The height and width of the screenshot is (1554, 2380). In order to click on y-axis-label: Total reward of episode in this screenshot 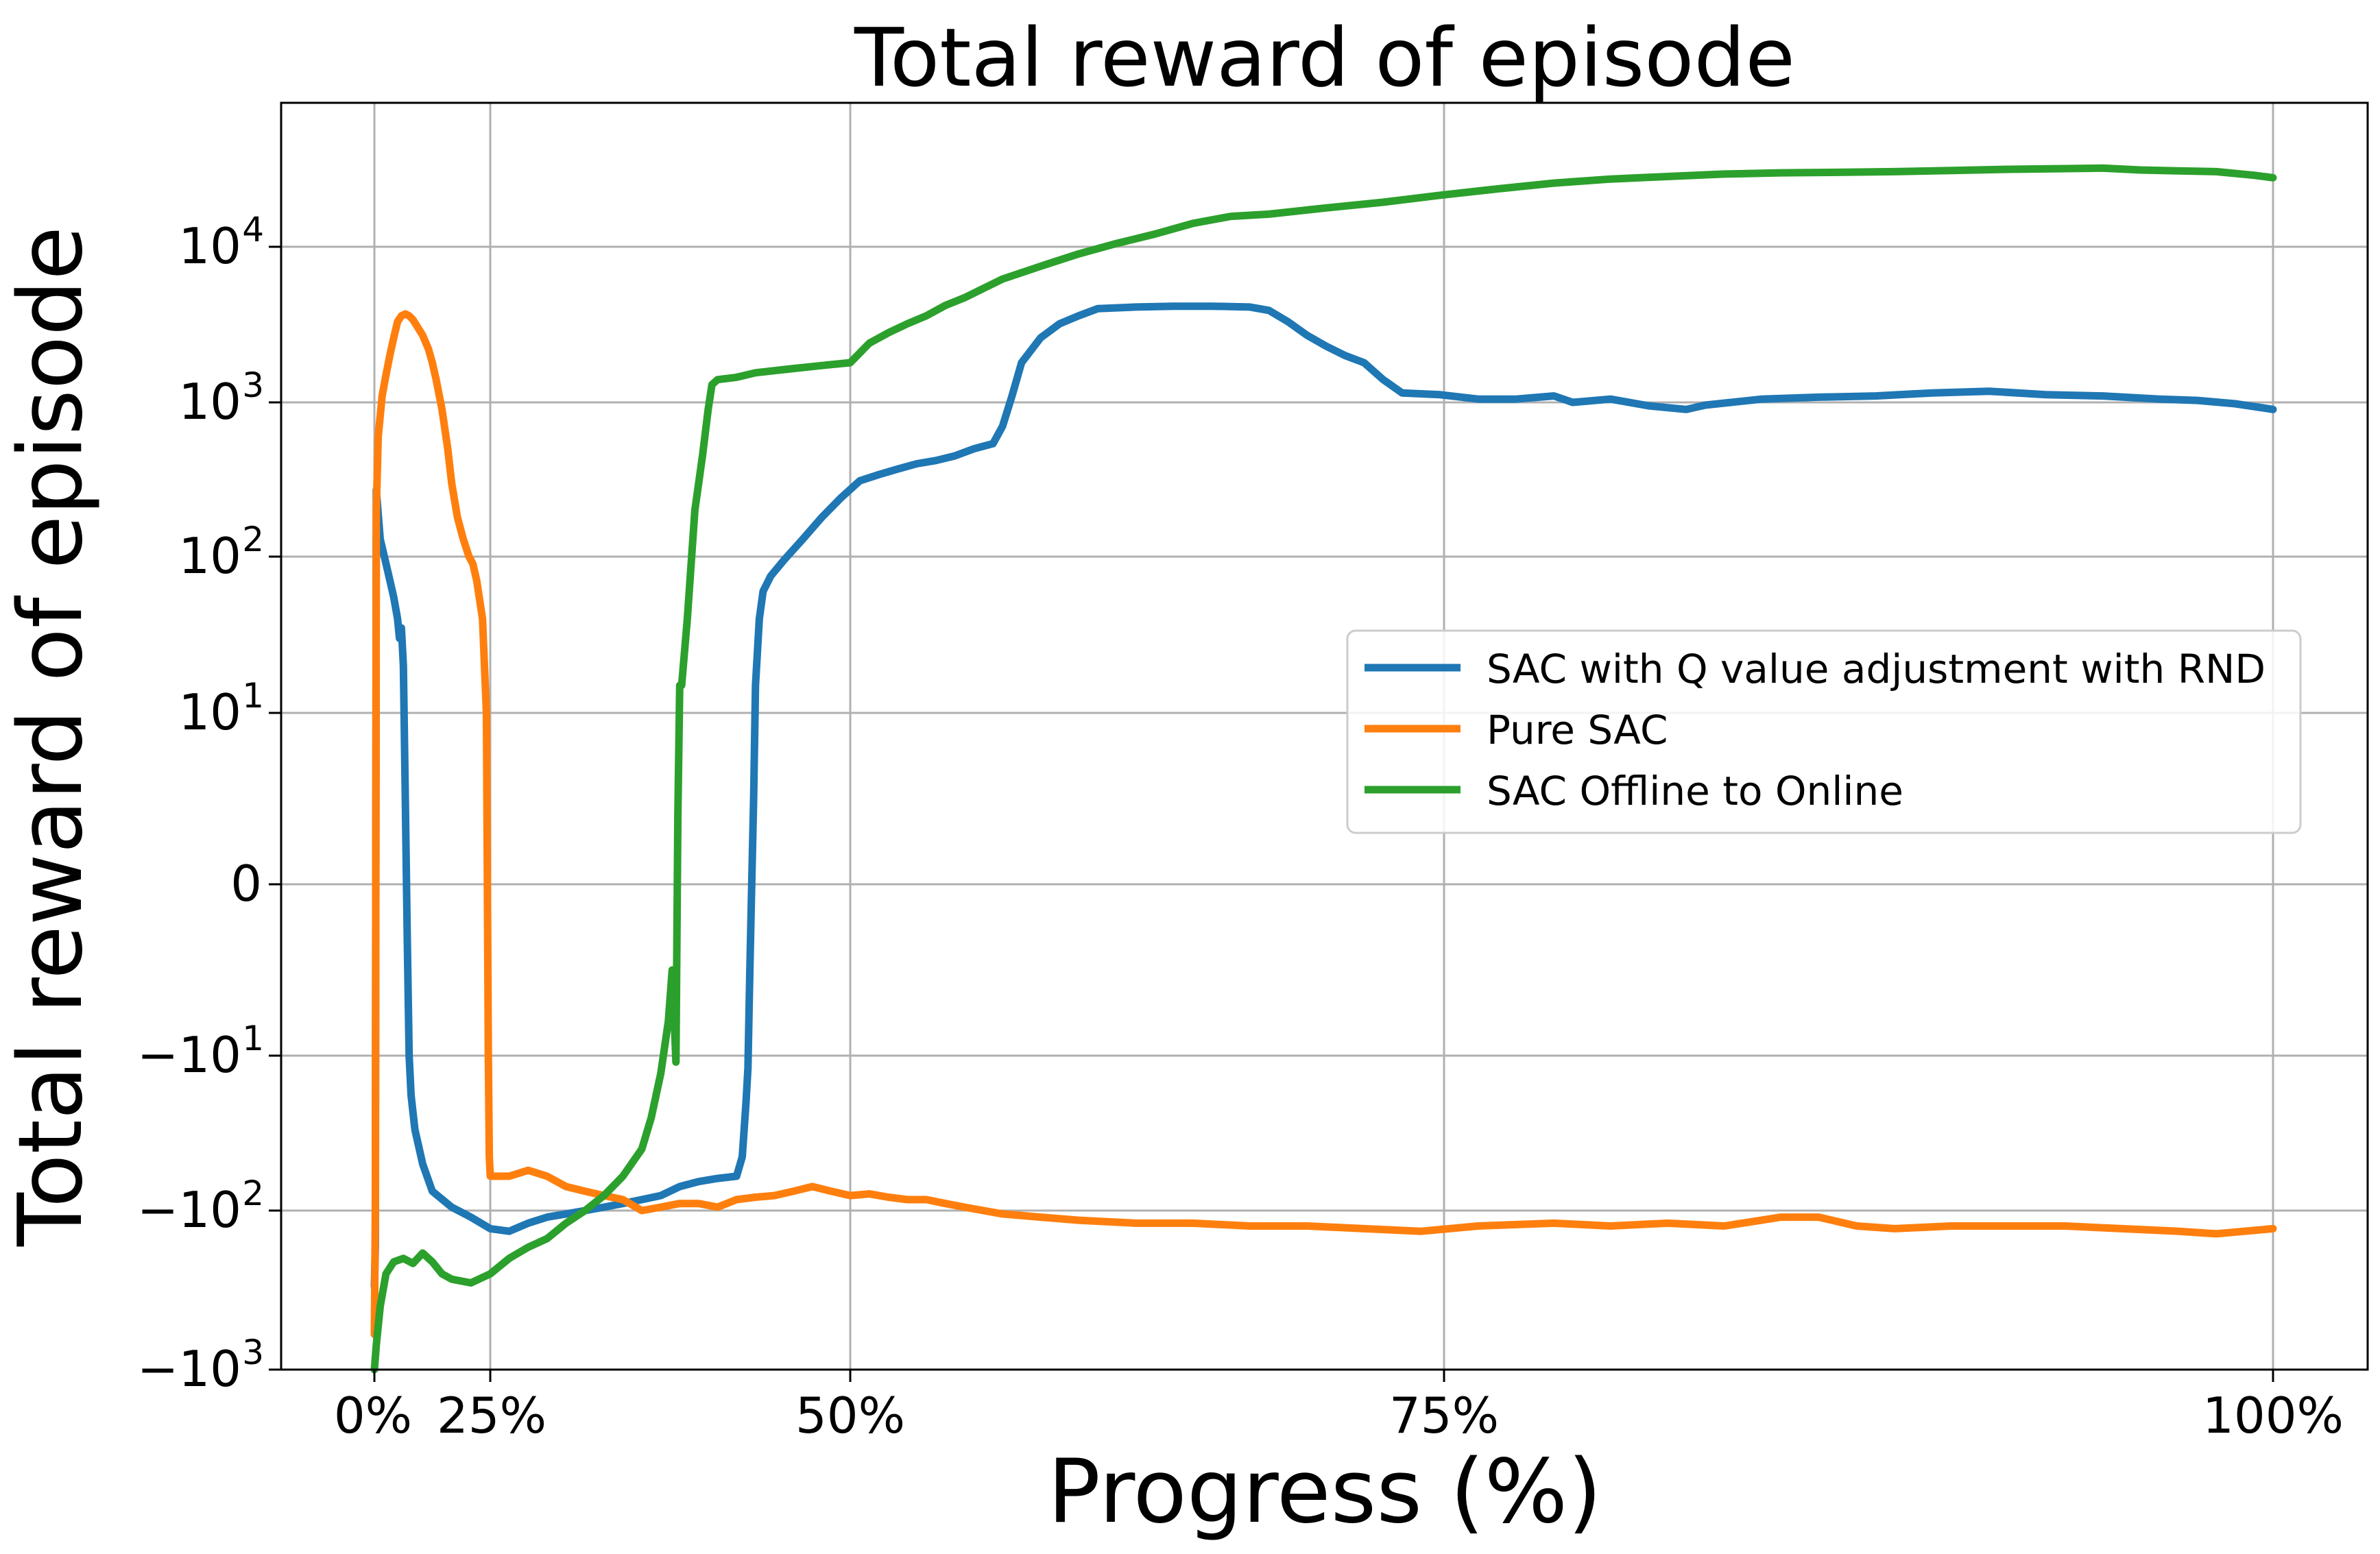, I will do `click(51, 737)`.